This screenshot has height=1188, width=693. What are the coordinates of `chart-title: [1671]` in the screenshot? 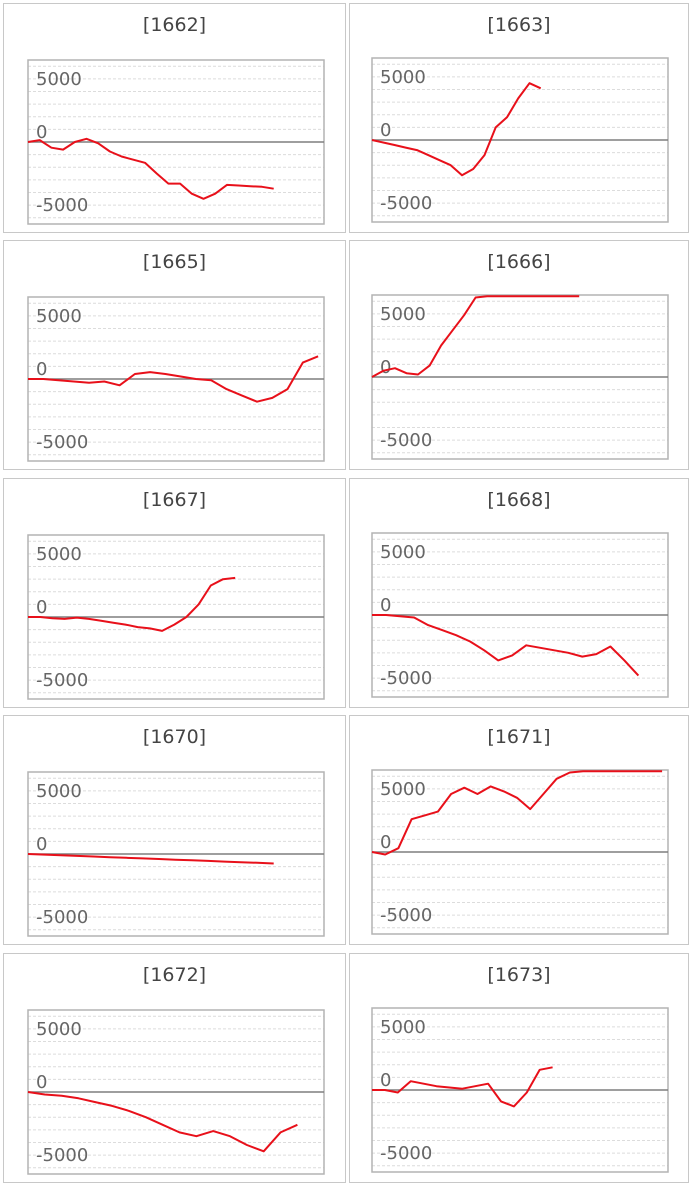 It's located at (519, 737).